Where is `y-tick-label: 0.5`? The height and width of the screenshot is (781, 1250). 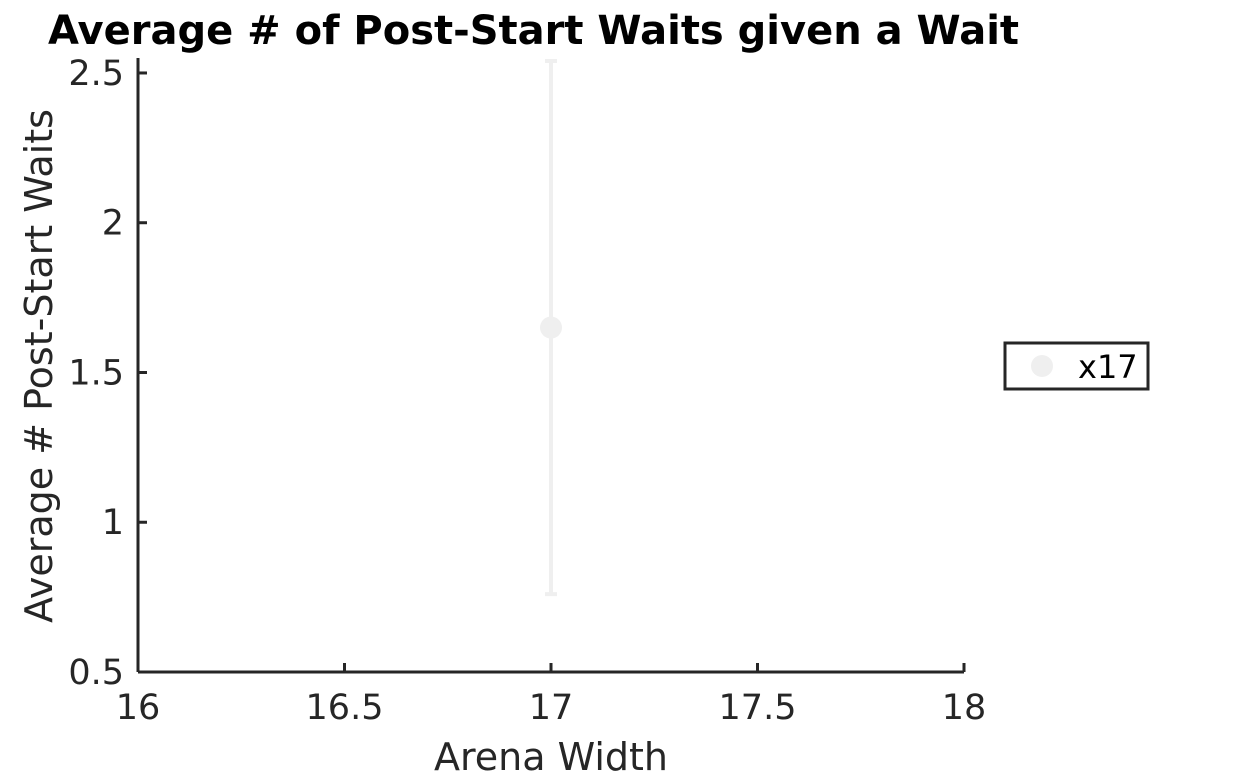 y-tick-label: 0.5 is located at coordinates (96, 673).